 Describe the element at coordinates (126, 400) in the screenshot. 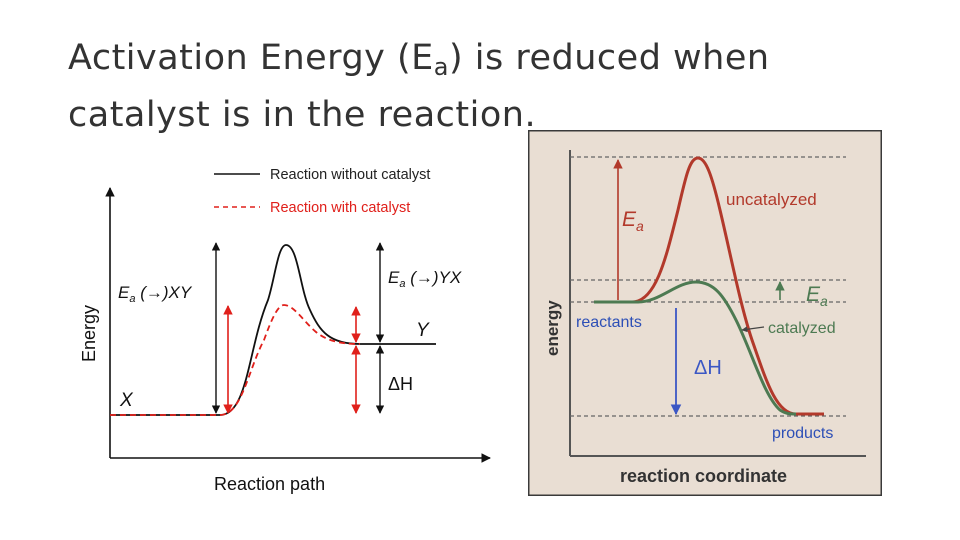

I see `reactant-label: X` at that location.